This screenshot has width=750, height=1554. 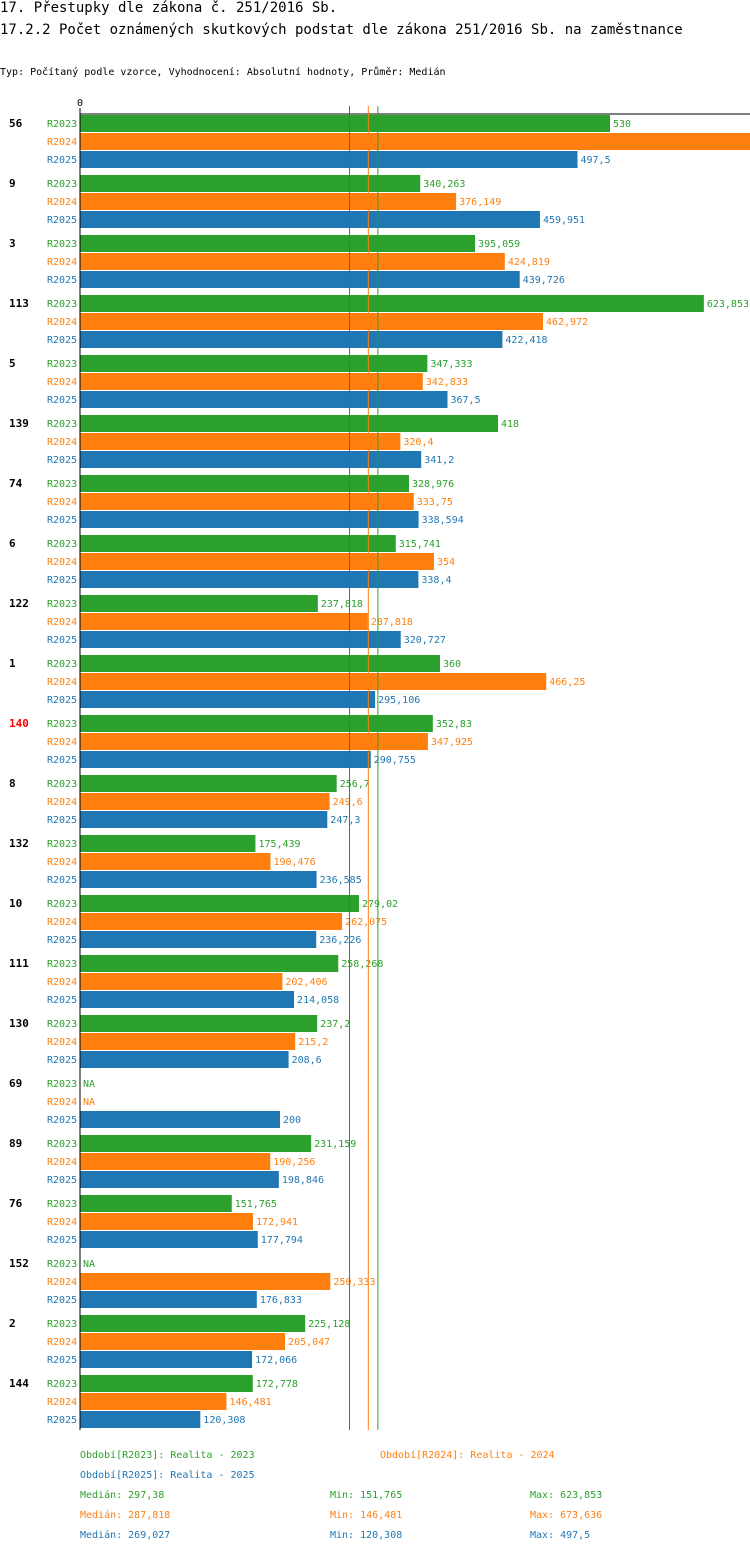 I want to click on bar-140-R2023, so click(x=256, y=723).